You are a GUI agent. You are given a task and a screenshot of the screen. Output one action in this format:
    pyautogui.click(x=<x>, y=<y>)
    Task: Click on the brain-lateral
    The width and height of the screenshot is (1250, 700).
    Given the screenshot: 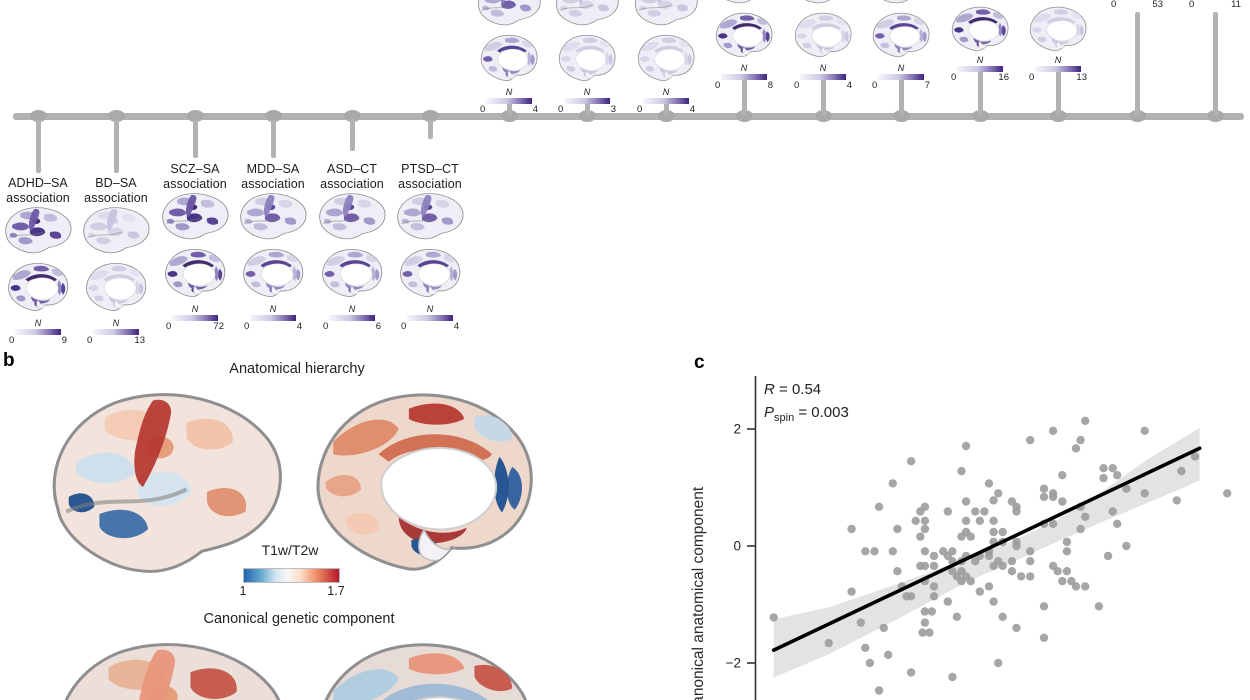 What is the action you would take?
    pyautogui.click(x=352, y=218)
    